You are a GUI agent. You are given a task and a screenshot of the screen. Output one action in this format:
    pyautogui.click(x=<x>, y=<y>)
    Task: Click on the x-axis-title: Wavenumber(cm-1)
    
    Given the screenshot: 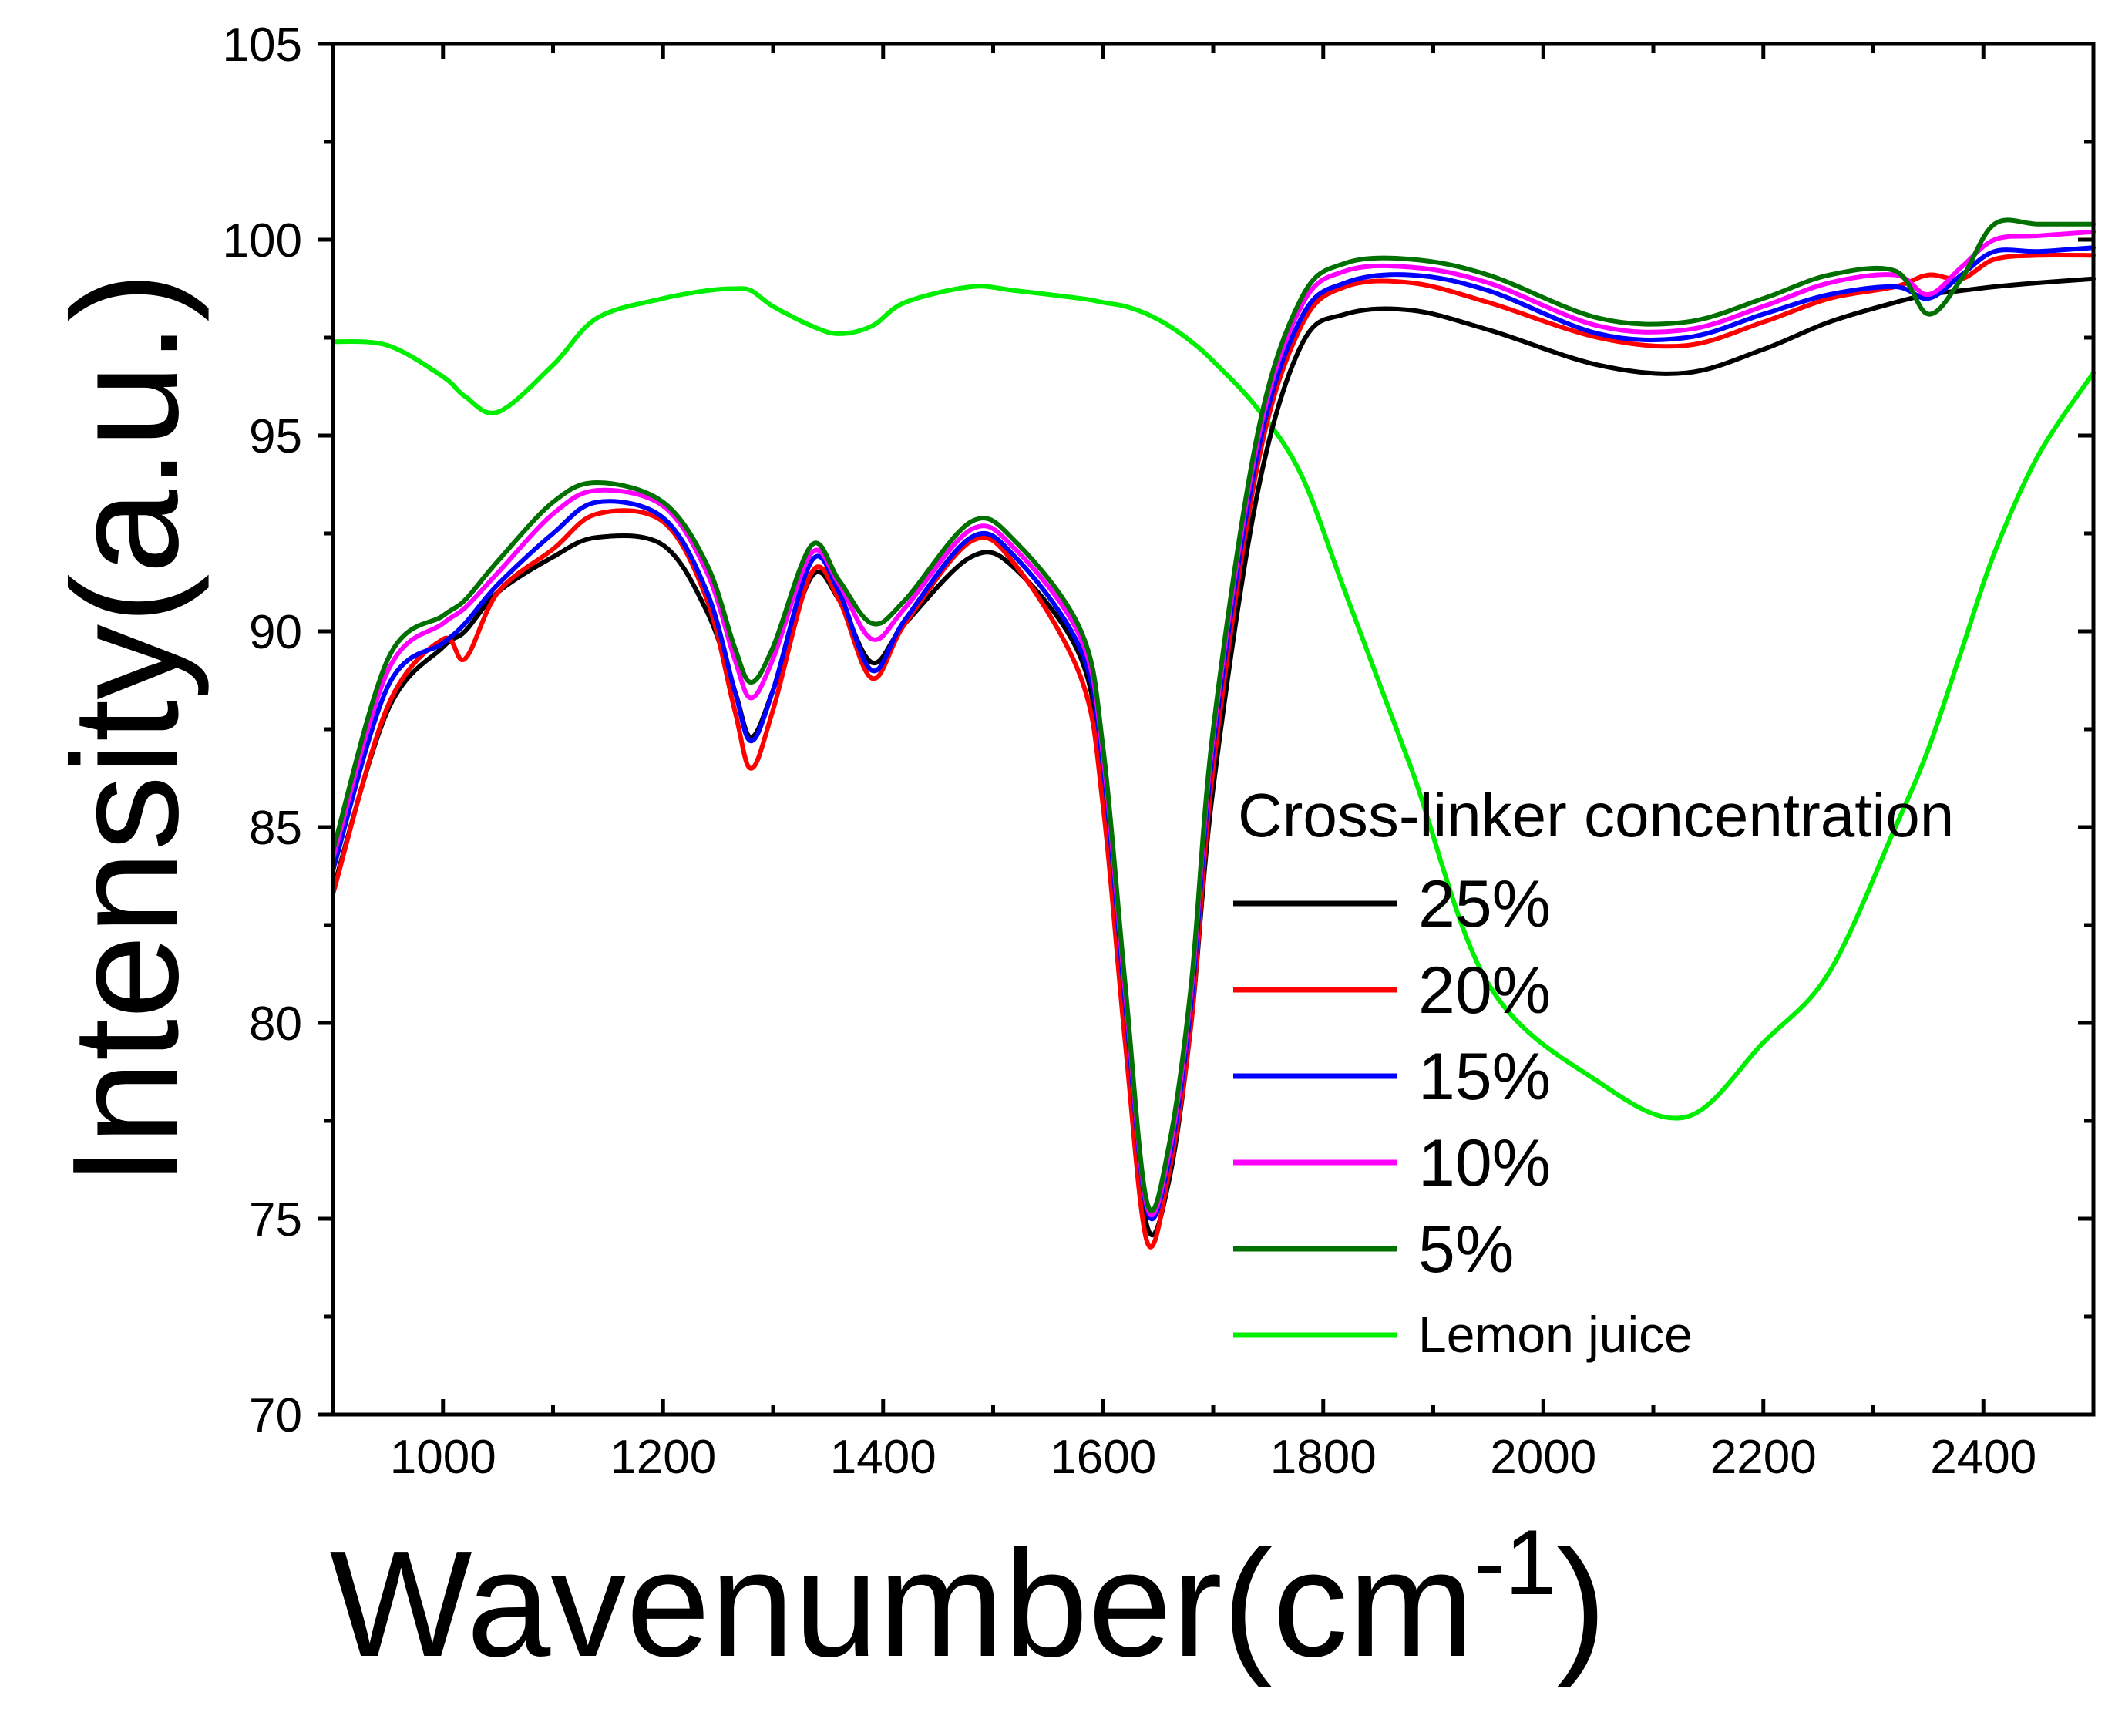 What is the action you would take?
    pyautogui.click(x=969, y=1599)
    